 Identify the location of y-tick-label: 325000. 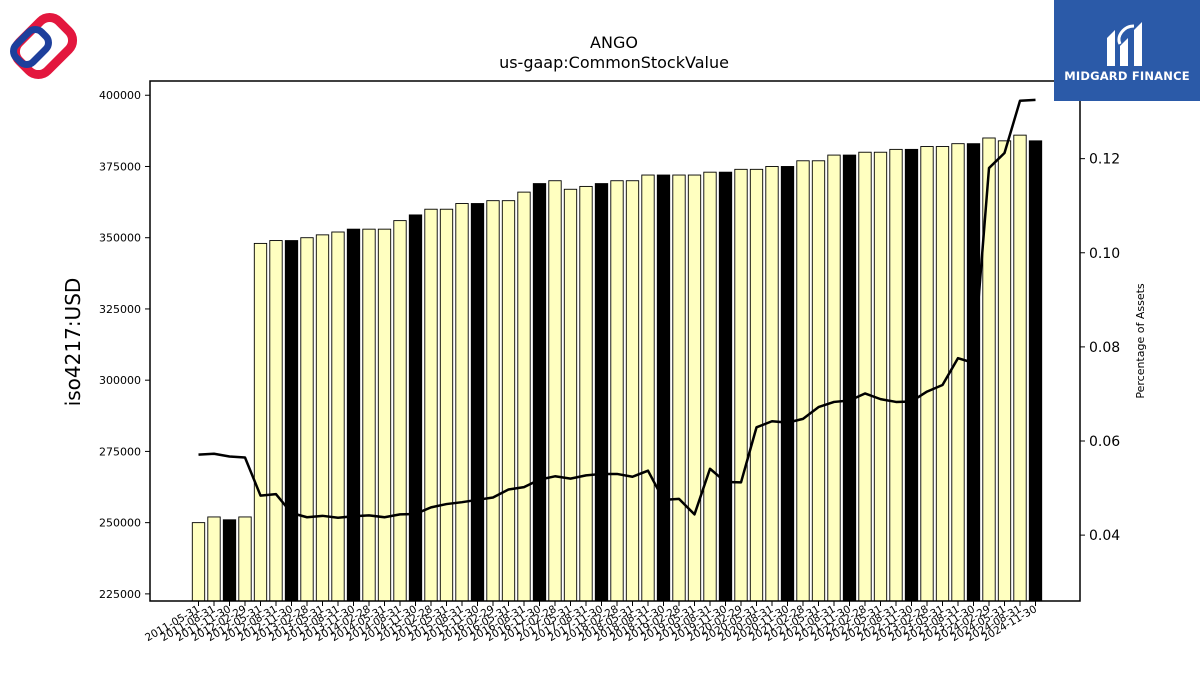
(120, 309).